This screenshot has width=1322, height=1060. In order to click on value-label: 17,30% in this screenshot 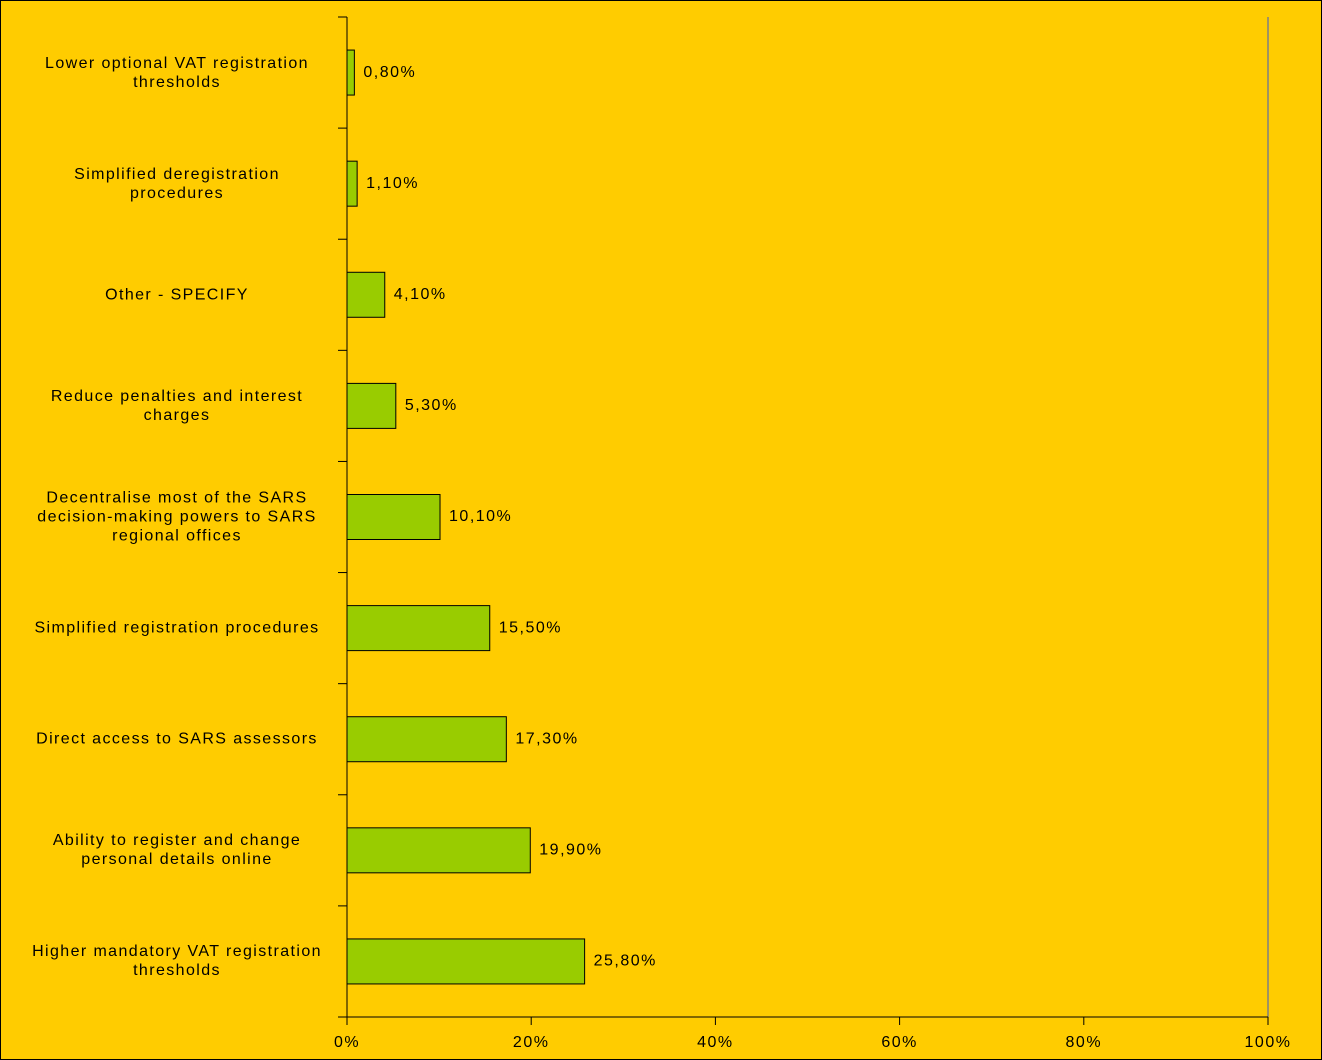, I will do `click(546, 738)`.